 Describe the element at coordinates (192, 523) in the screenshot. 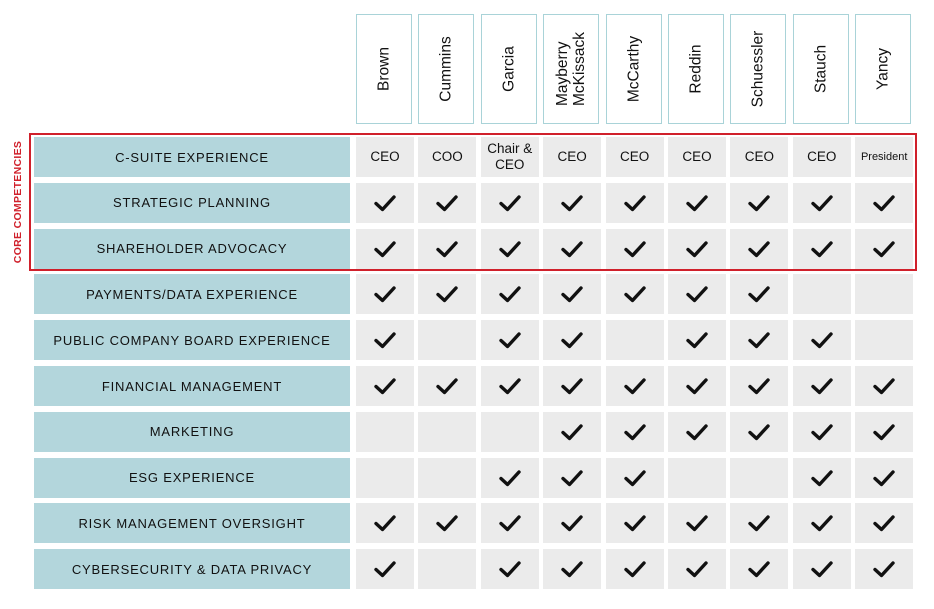

I see `competency-label-risk-management-oversight: RISK MANAGEMENT OVERSIGHT` at that location.